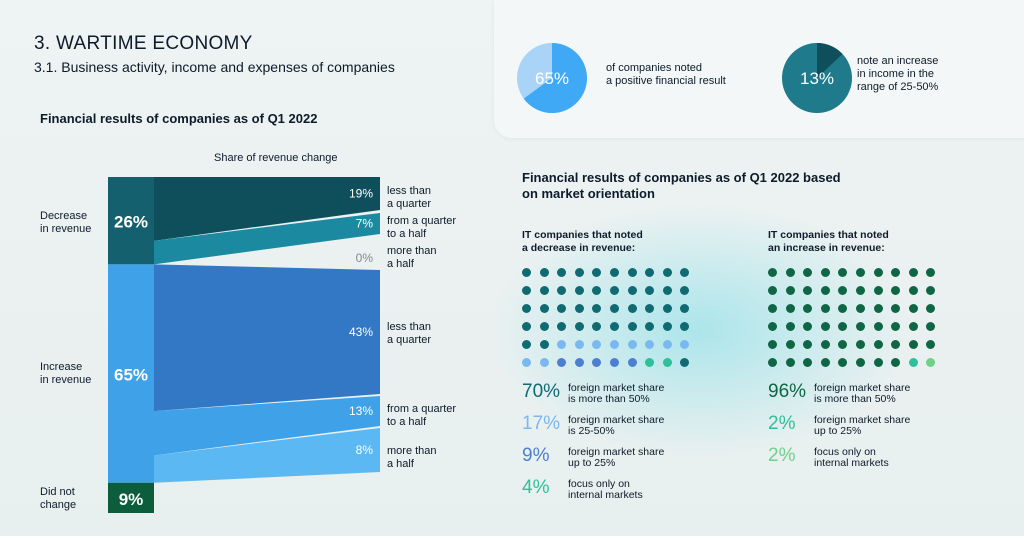 The height and width of the screenshot is (536, 1024). What do you see at coordinates (541, 391) in the screenshot?
I see `legend-pct-0-0: 70%` at bounding box center [541, 391].